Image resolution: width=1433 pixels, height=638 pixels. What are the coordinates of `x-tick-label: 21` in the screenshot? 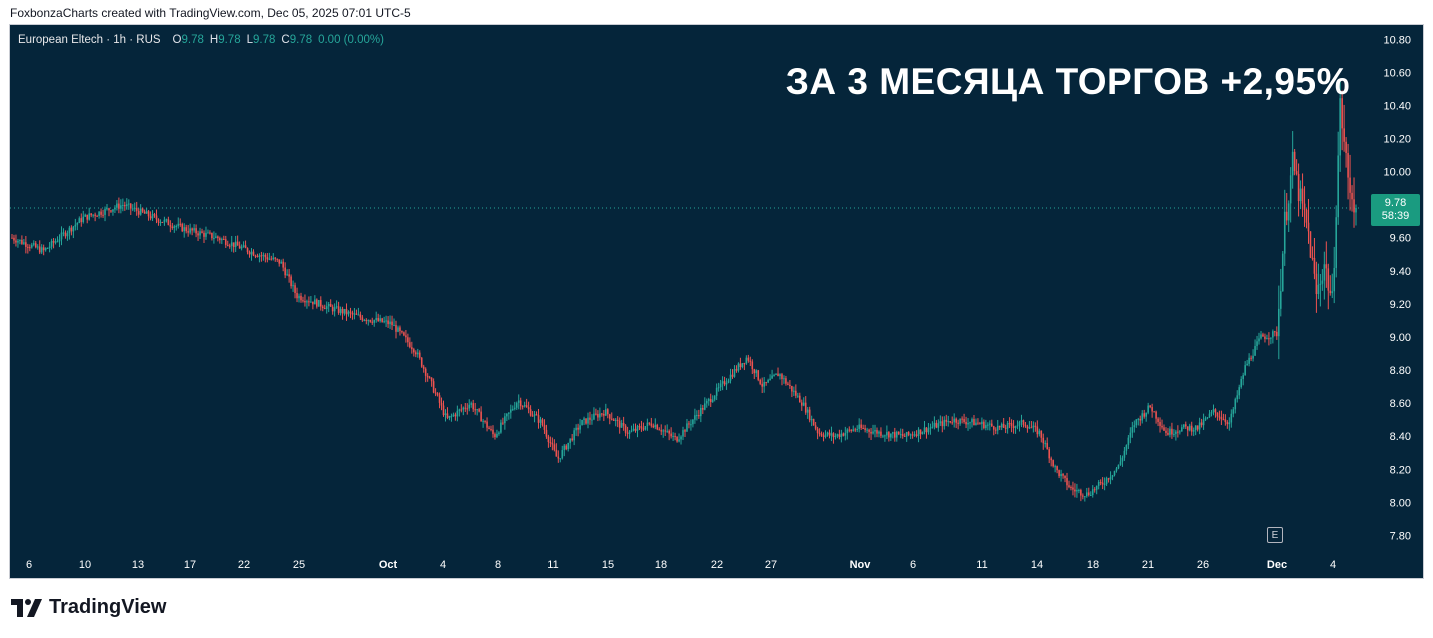 It's located at (1148, 565).